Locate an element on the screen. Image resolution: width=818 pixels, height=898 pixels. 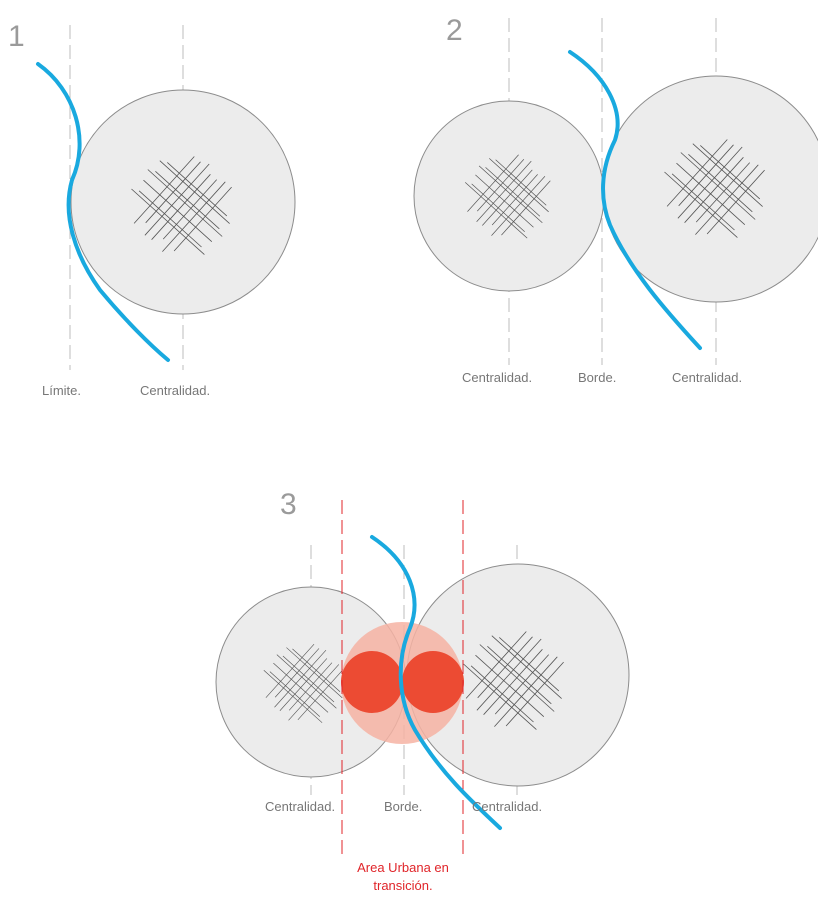
panel-1-number: 1 is located at coordinates (16, 36).